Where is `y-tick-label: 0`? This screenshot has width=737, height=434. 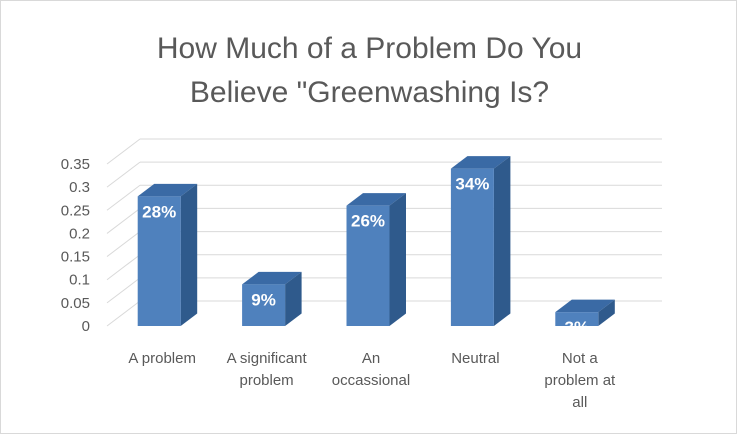
y-tick-label: 0 is located at coordinates (86, 326).